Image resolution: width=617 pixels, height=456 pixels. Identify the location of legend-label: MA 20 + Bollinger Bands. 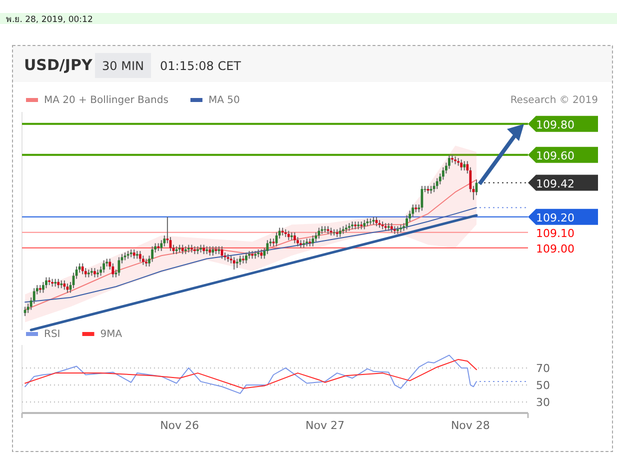
(106, 100).